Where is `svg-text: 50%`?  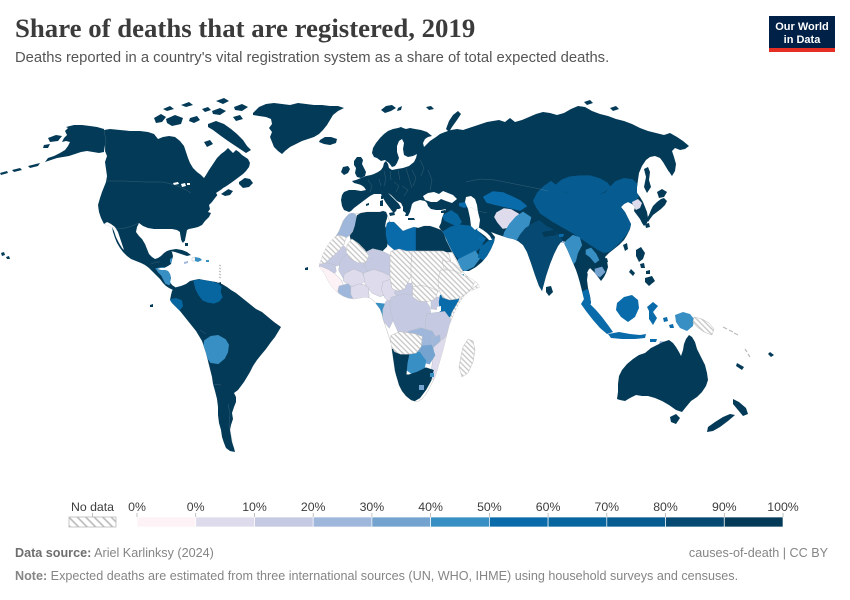 svg-text: 50% is located at coordinates (489, 507).